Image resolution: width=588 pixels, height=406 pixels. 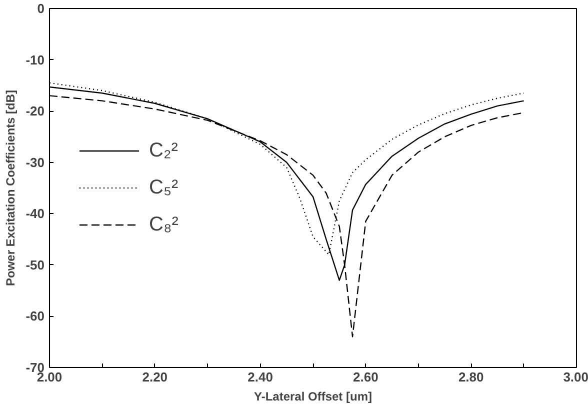 What do you see at coordinates (35, 214) in the screenshot?
I see `y-tick-label: -40` at bounding box center [35, 214].